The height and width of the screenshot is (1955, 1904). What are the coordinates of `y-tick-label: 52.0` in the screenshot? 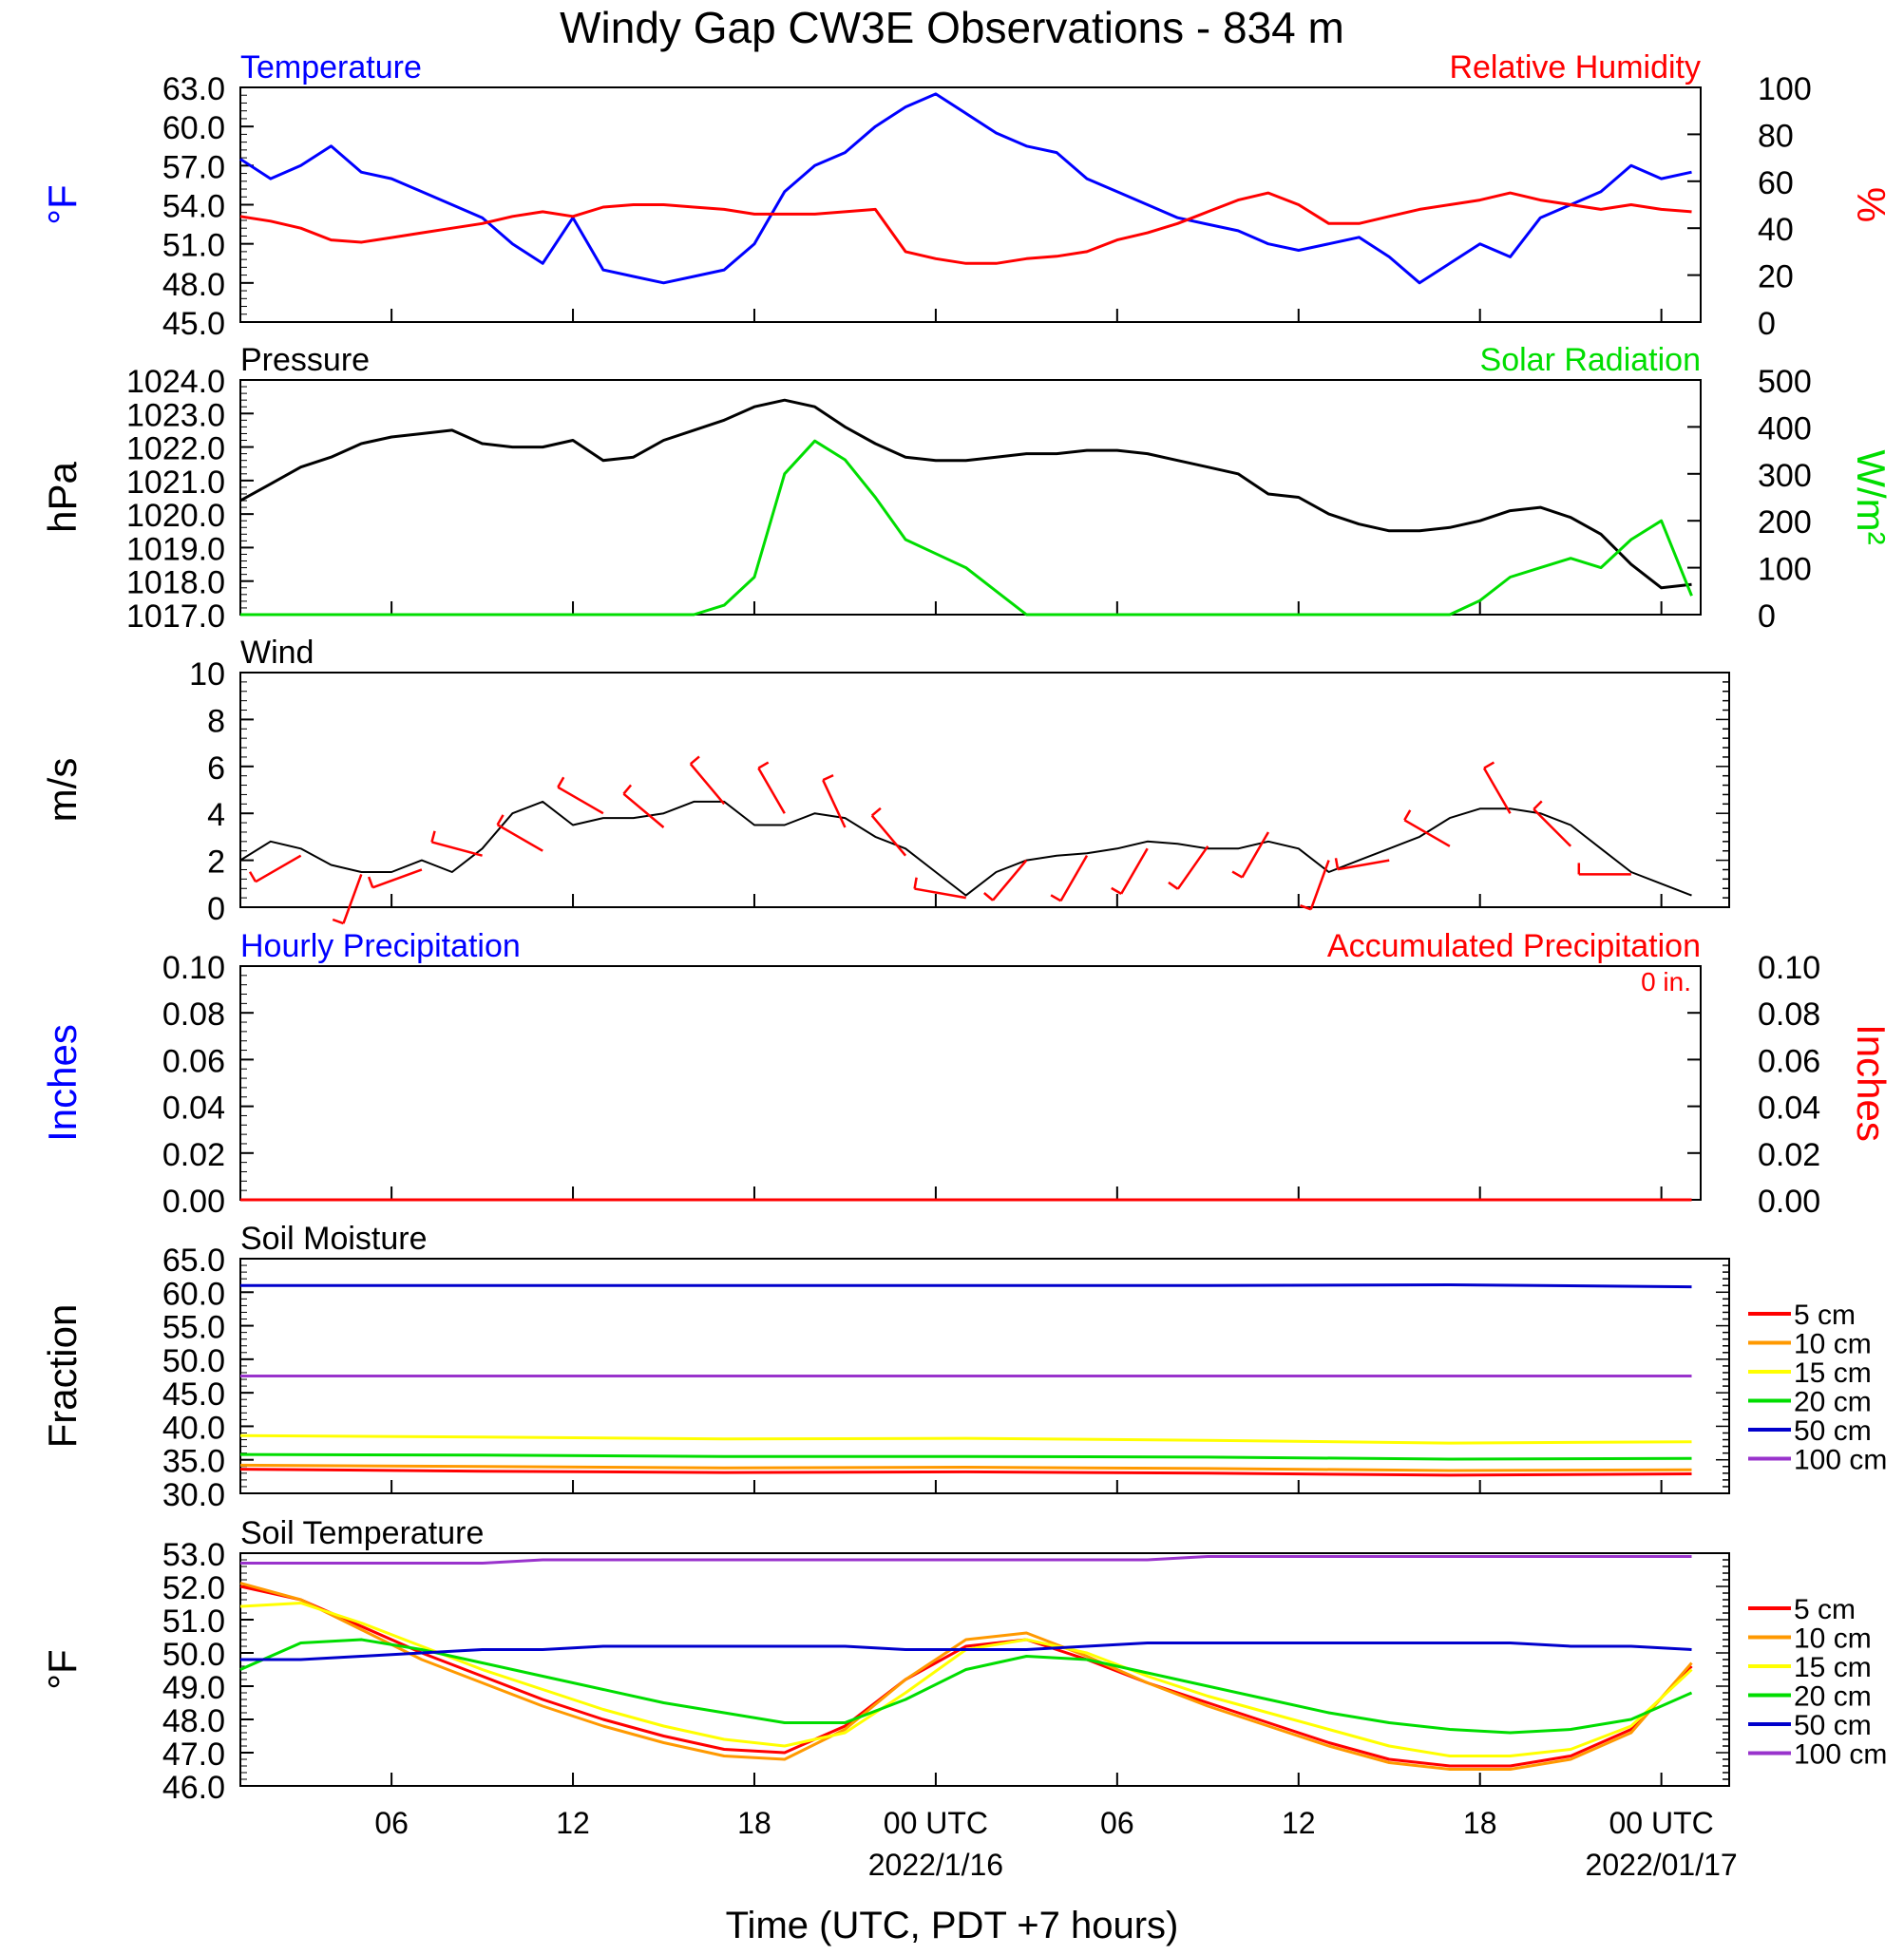 It's located at (193, 1588).